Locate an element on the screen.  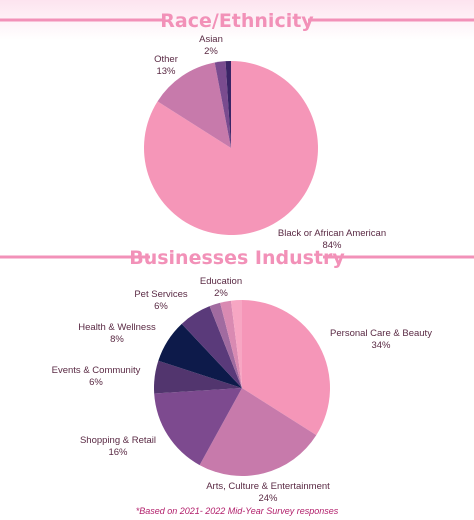
slice-label: Education is located at coordinates (221, 281).